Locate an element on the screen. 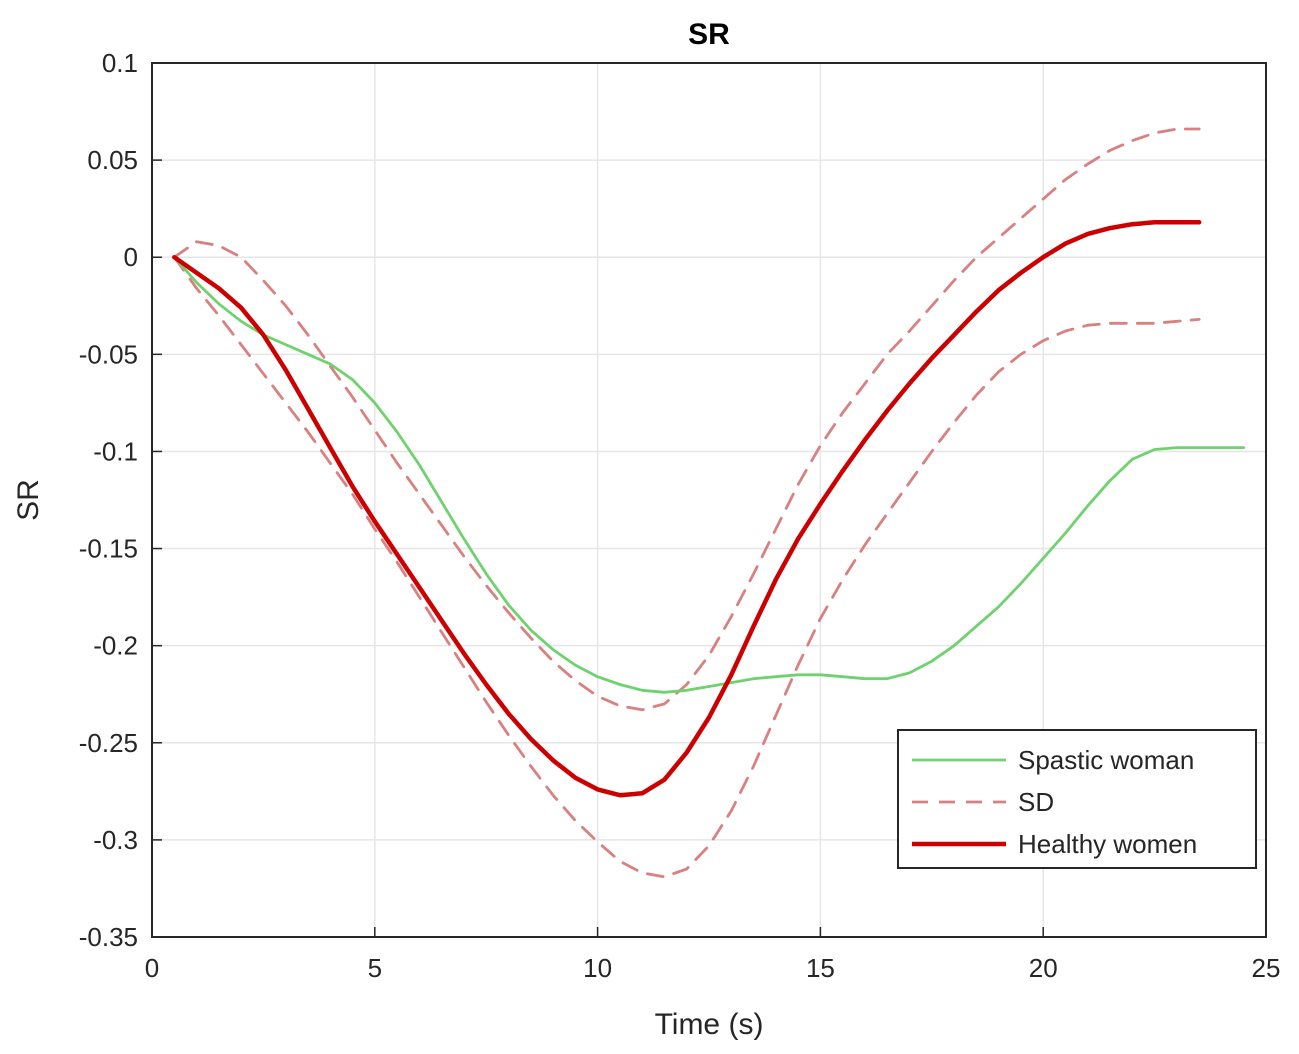  y-tick-label: -0.1 is located at coordinates (115, 451).